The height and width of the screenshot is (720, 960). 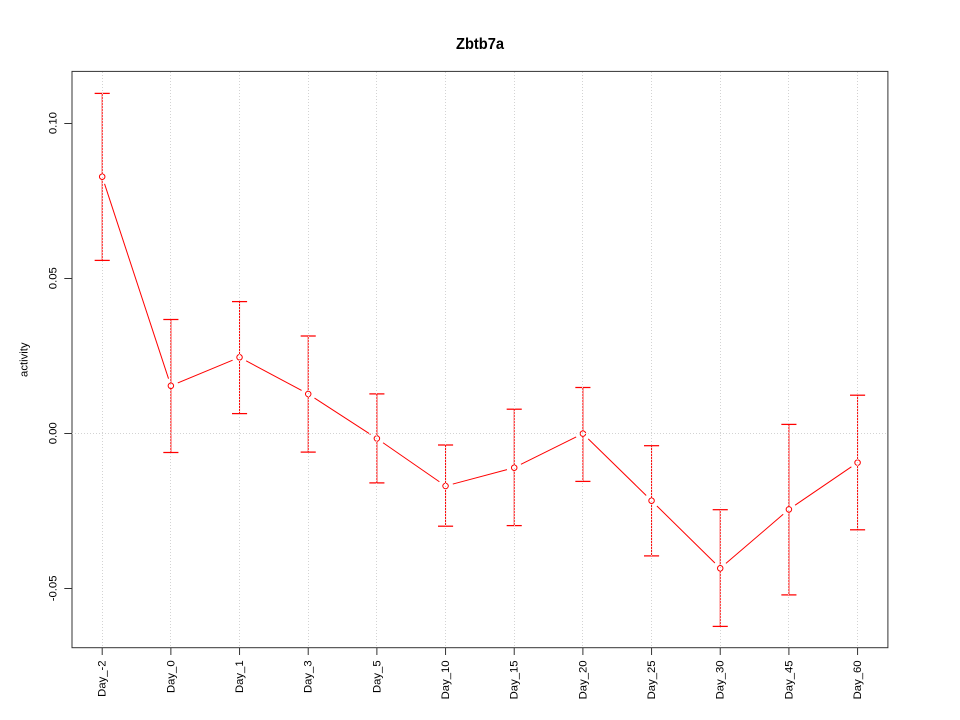 I want to click on svg-text: Day_3, so click(x=309, y=676).